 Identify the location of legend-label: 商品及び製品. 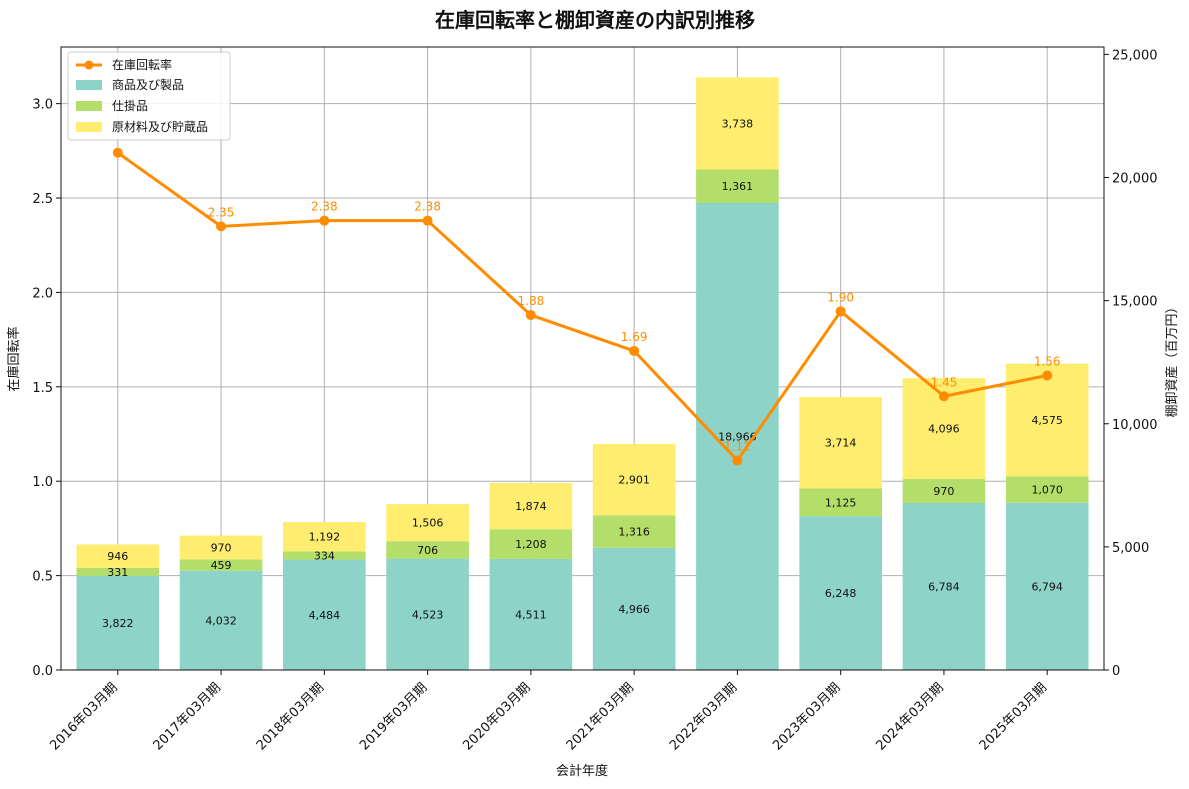
(148, 84).